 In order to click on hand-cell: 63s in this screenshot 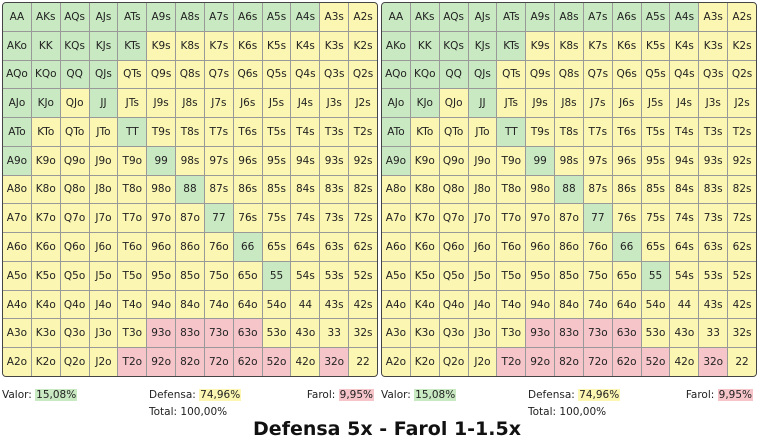, I will do `click(334, 247)`.